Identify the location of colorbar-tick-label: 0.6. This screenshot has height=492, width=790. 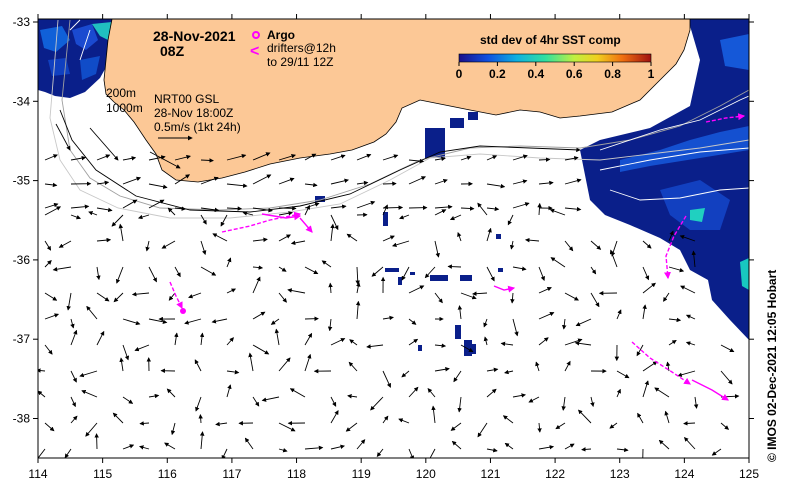
(574, 74).